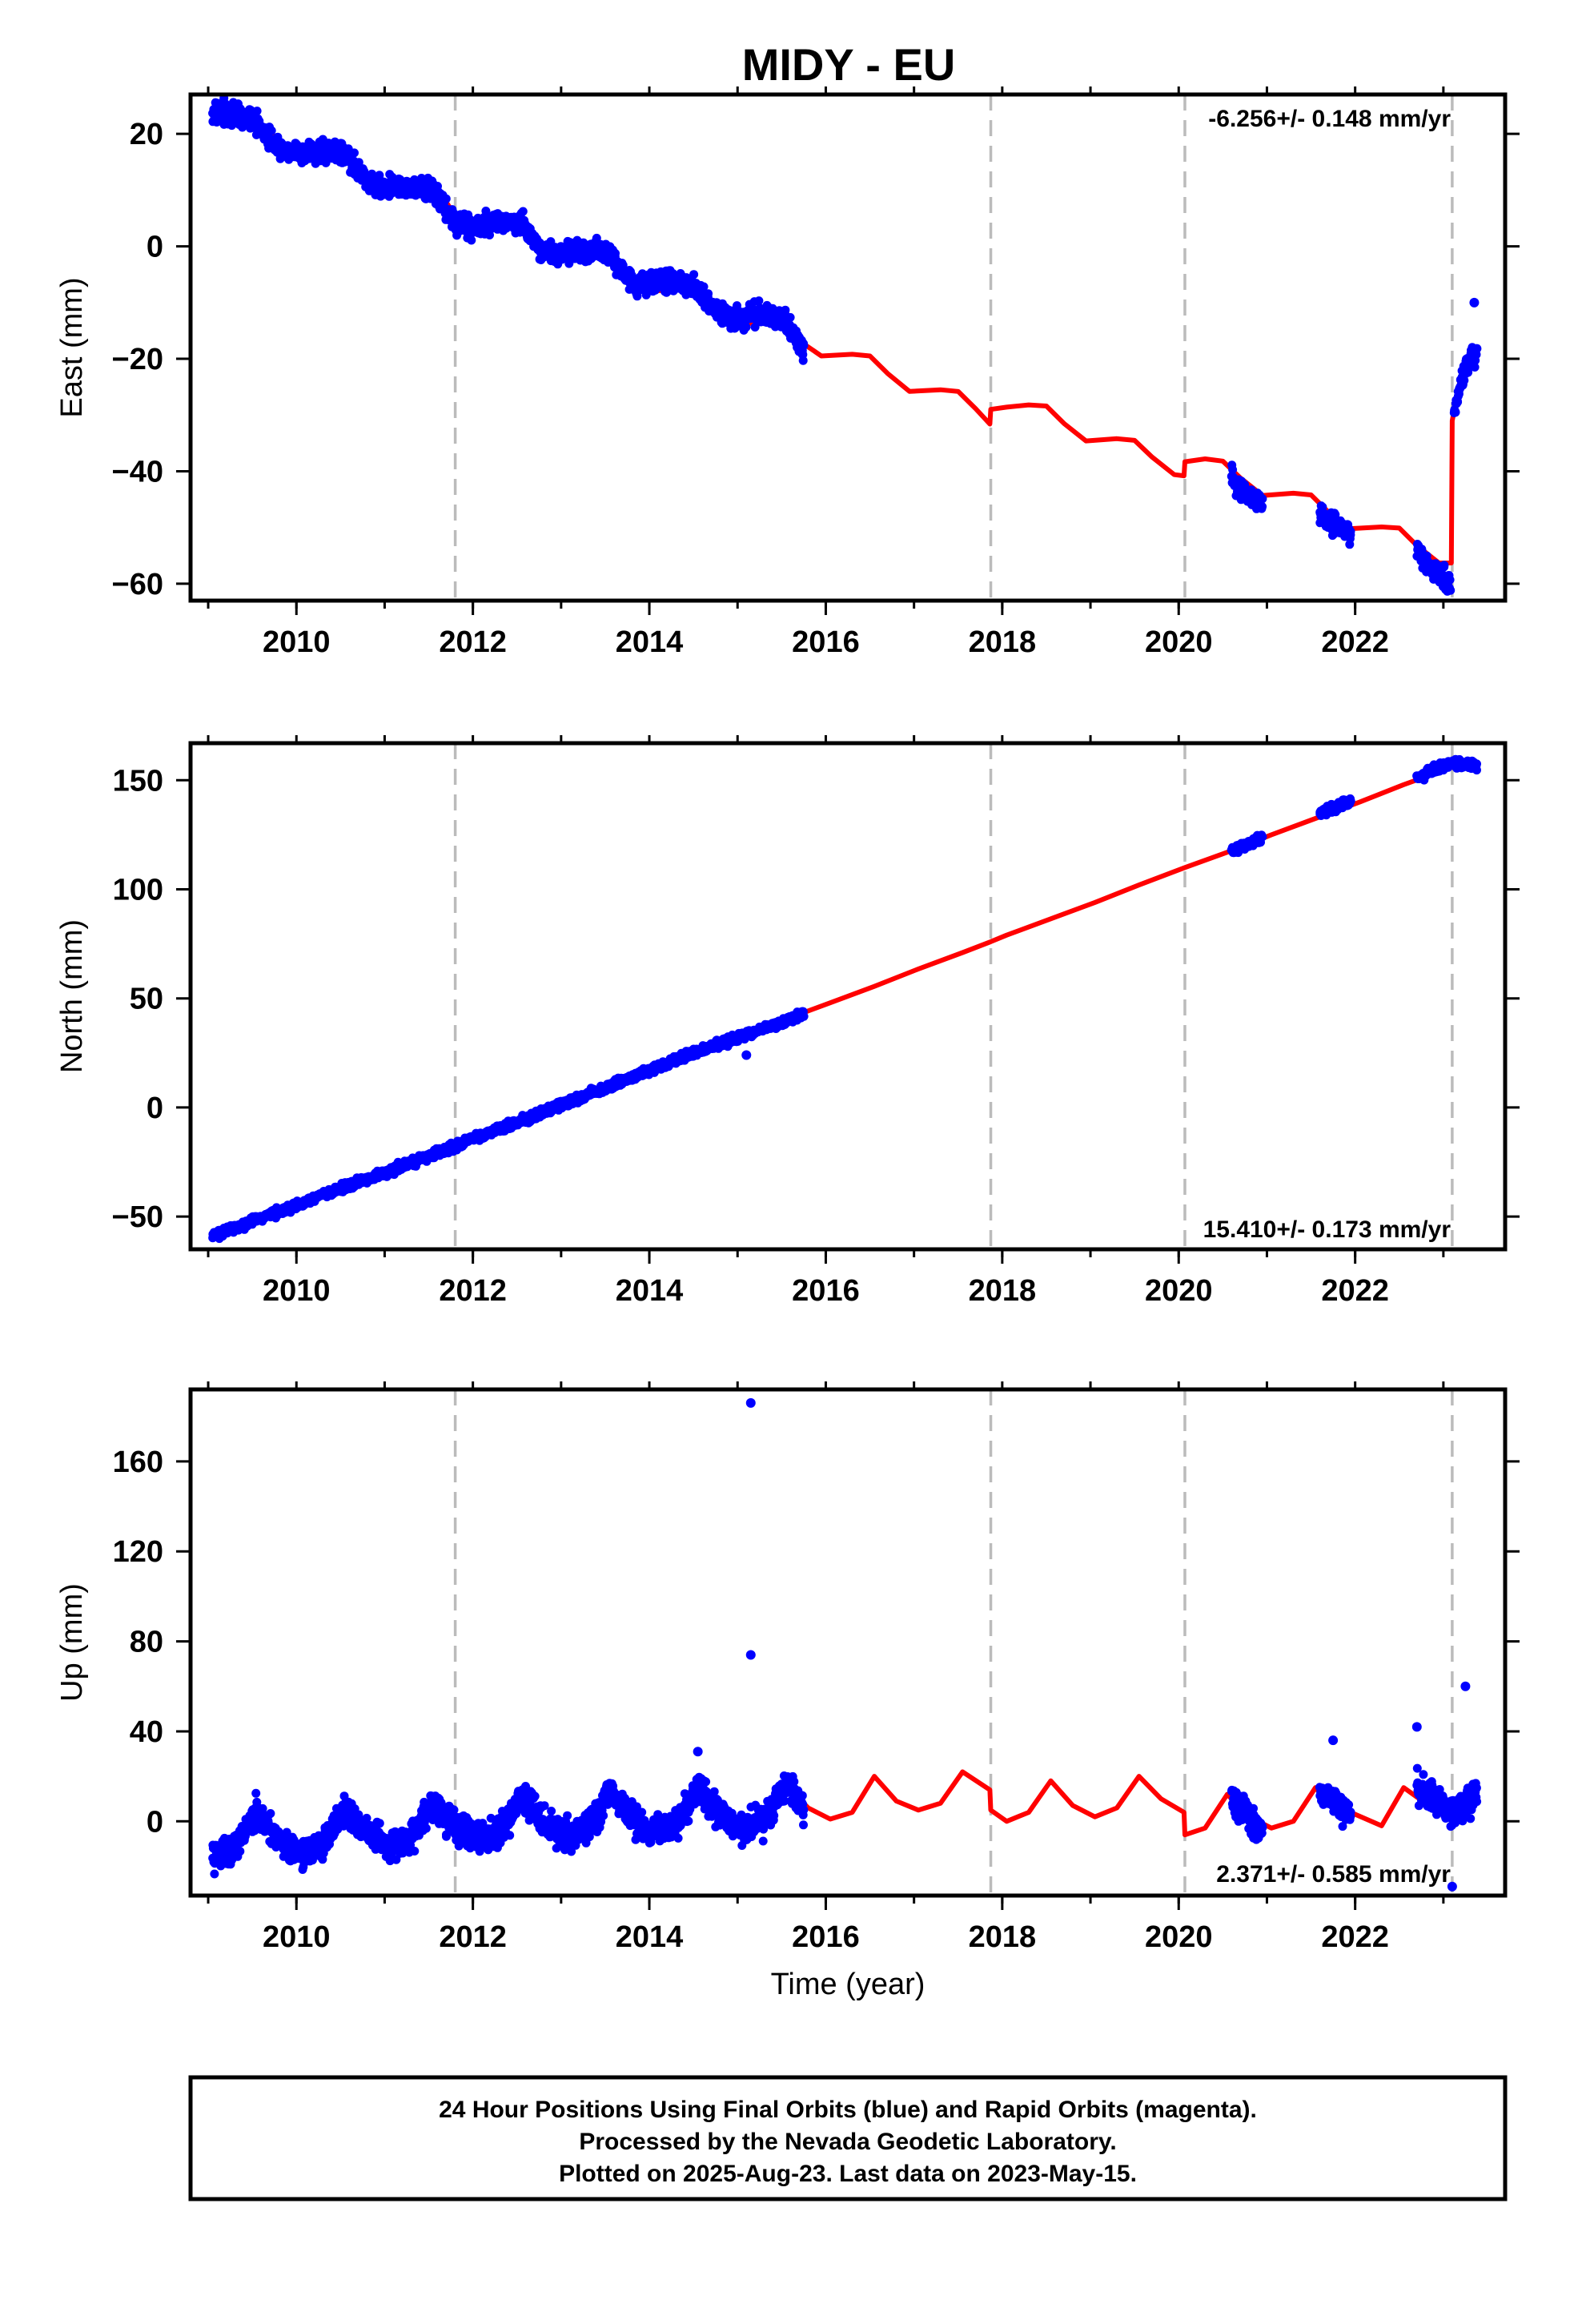 The height and width of the screenshot is (2324, 1582). What do you see at coordinates (1355, 1291) in the screenshot?
I see `north-x-tick-label: 2022` at bounding box center [1355, 1291].